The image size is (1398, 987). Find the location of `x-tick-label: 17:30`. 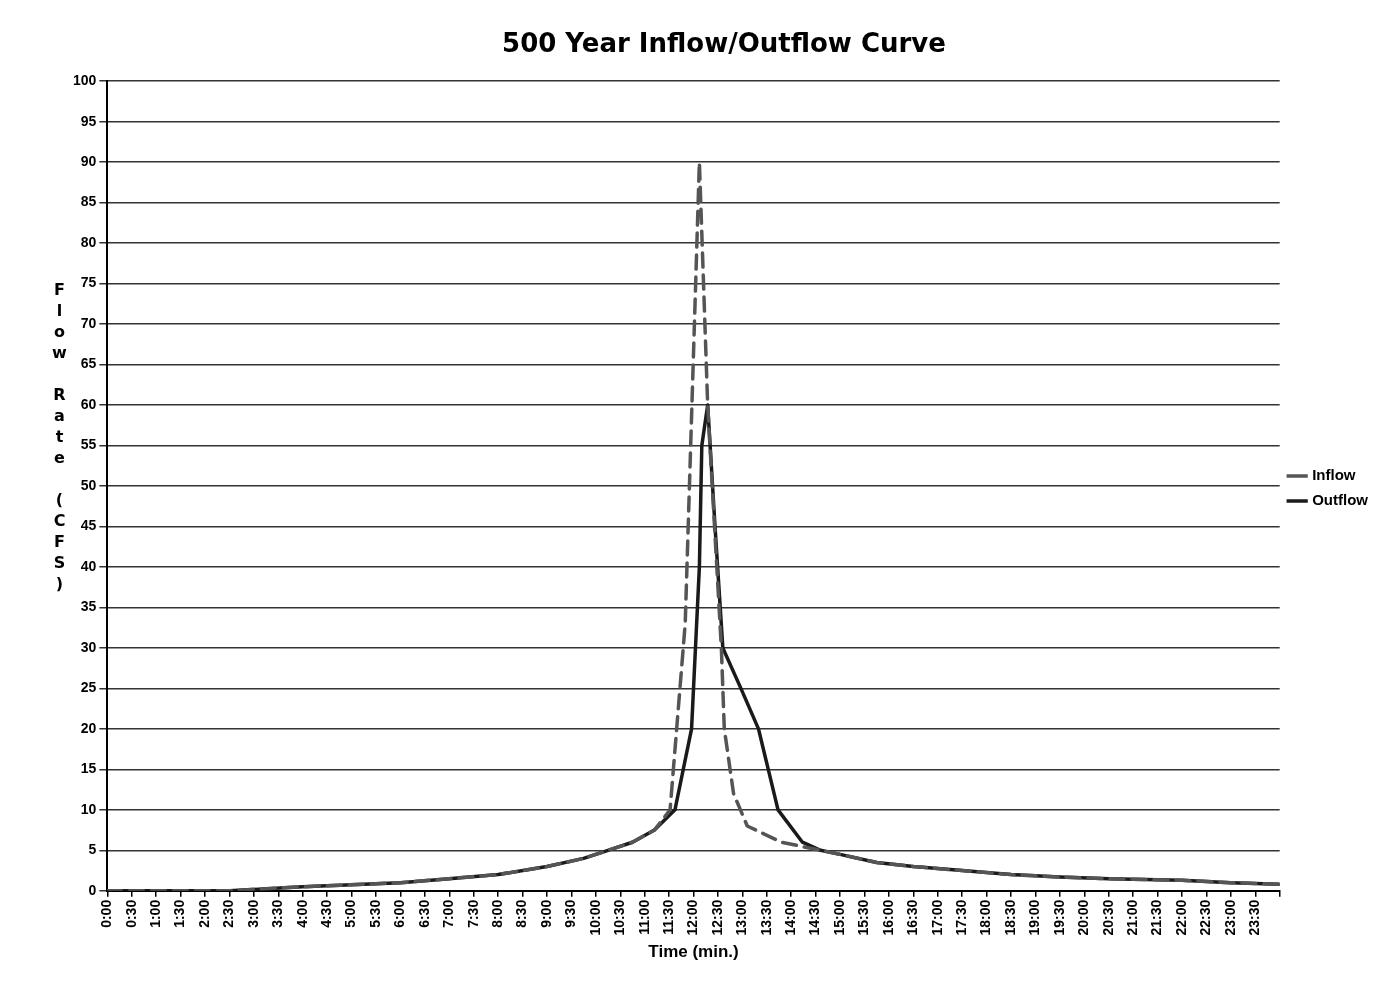

x-tick-label: 17:30 is located at coordinates (961, 917).